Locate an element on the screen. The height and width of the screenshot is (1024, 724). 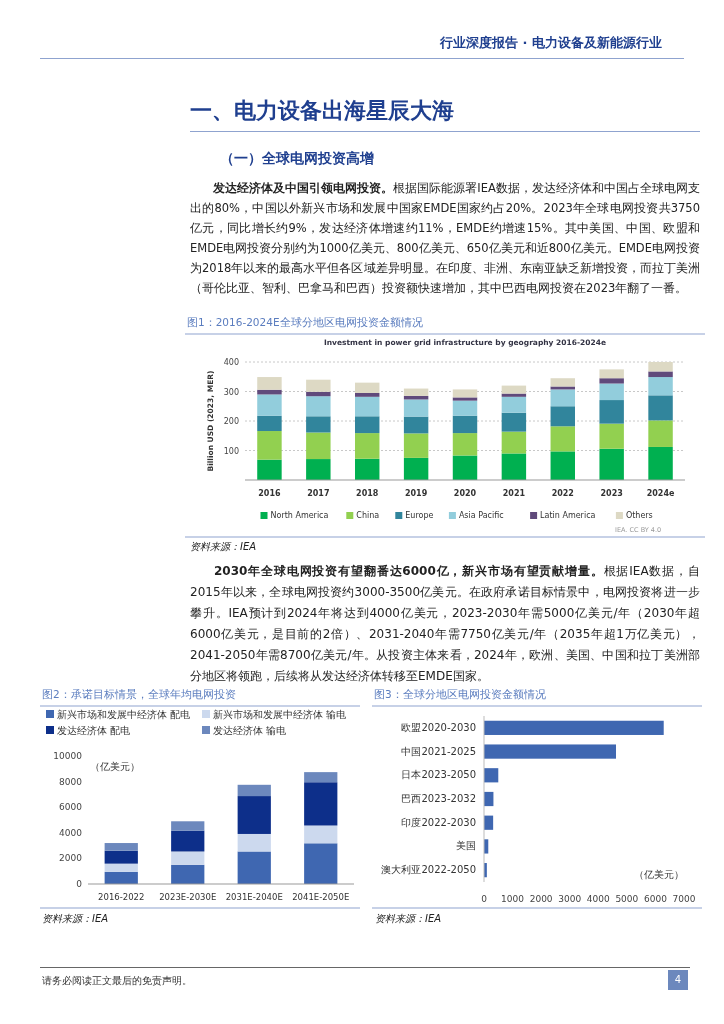
x-tick-label: 2022 is located at coordinates (562, 493).